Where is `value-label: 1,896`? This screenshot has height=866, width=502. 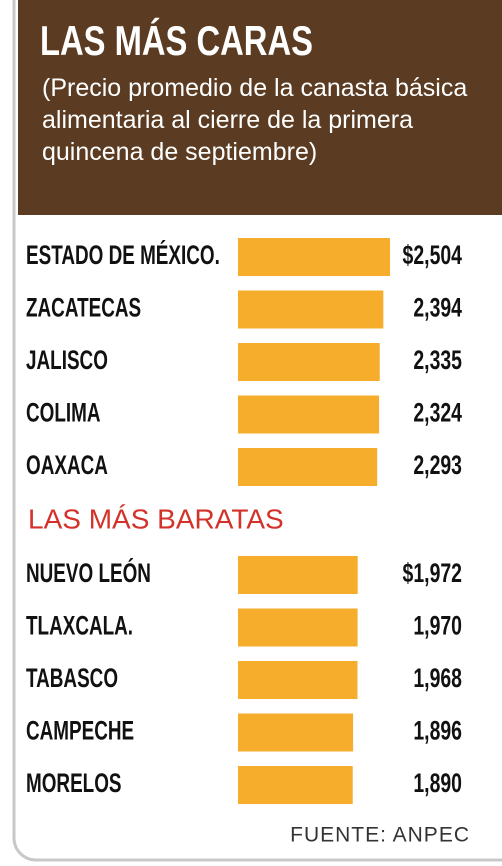 value-label: 1,896 is located at coordinates (437, 731).